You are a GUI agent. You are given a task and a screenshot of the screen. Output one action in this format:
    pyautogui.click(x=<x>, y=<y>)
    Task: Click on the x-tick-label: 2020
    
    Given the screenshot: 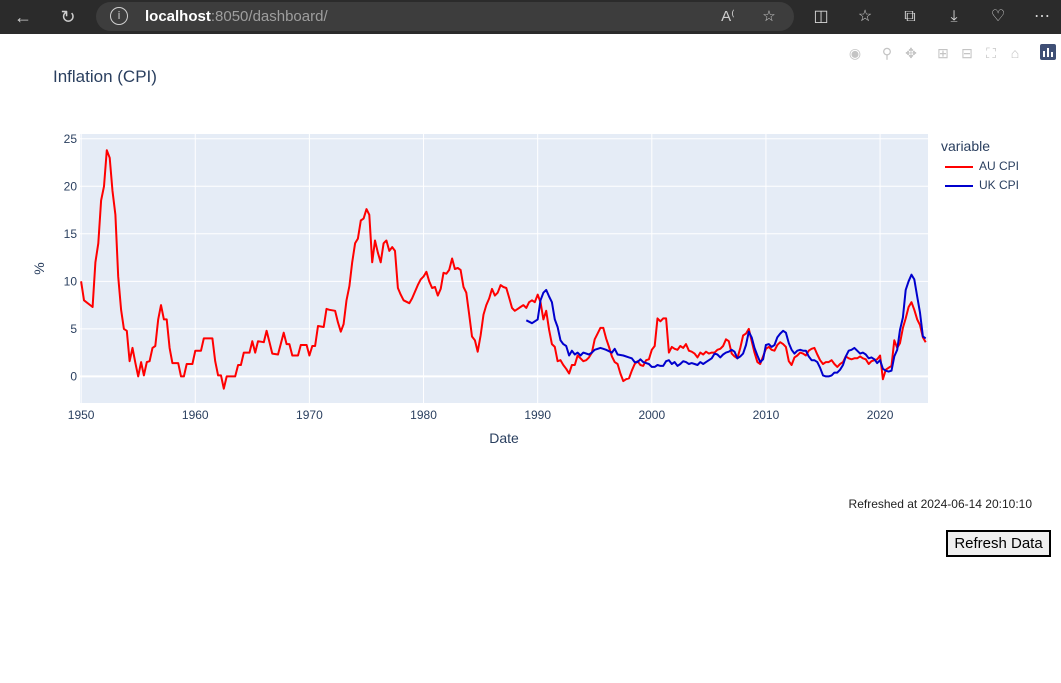 What is the action you would take?
    pyautogui.click(x=880, y=415)
    